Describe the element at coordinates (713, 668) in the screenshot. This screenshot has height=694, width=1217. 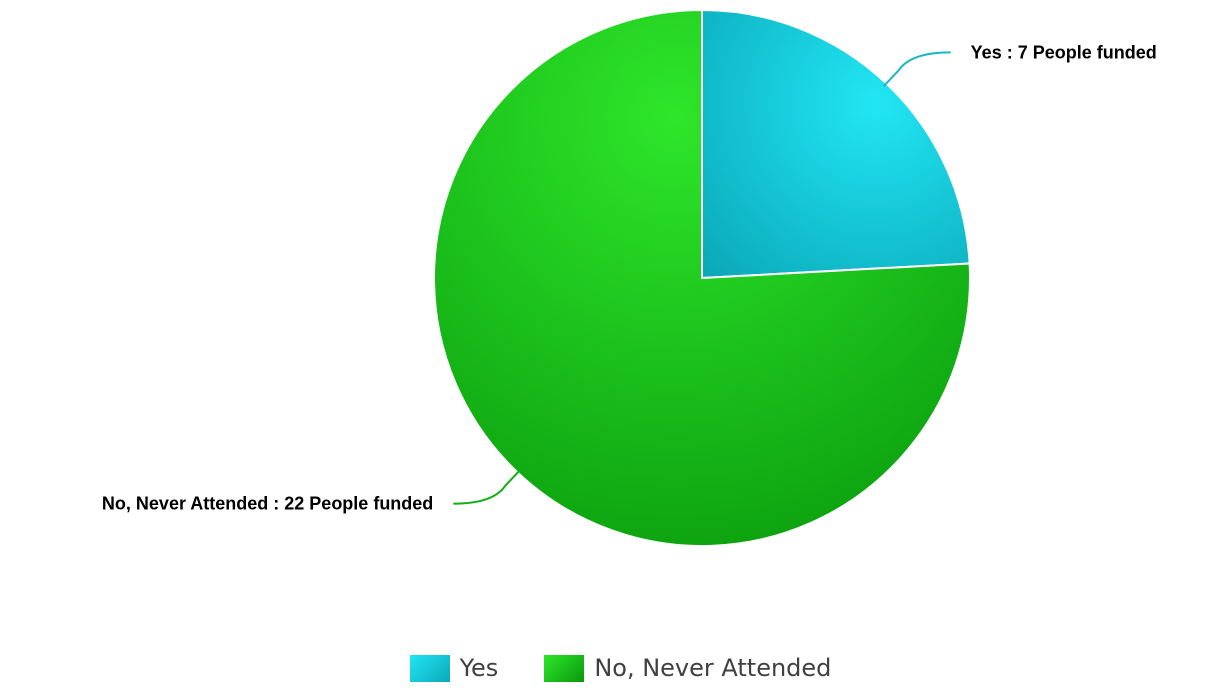
I see `legend-label-no: No, Never Attended` at that location.